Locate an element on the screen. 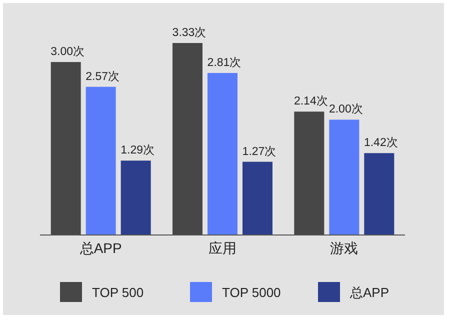 The image size is (451, 322). legend-item: 总APP is located at coordinates (354, 292).